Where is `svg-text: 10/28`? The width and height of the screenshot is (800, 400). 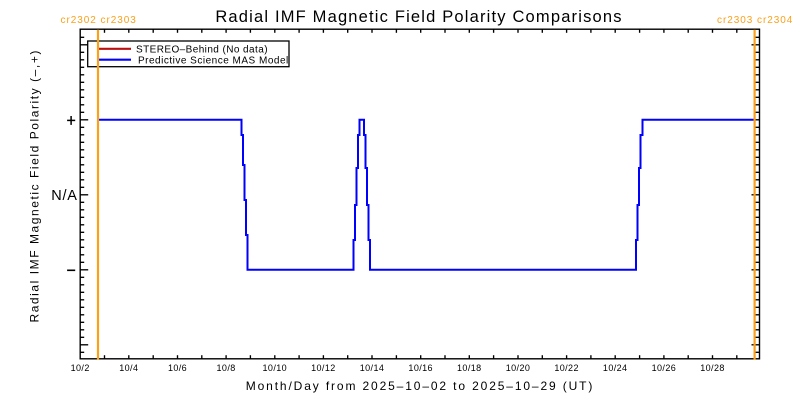
svg-text: 10/28 is located at coordinates (712, 368).